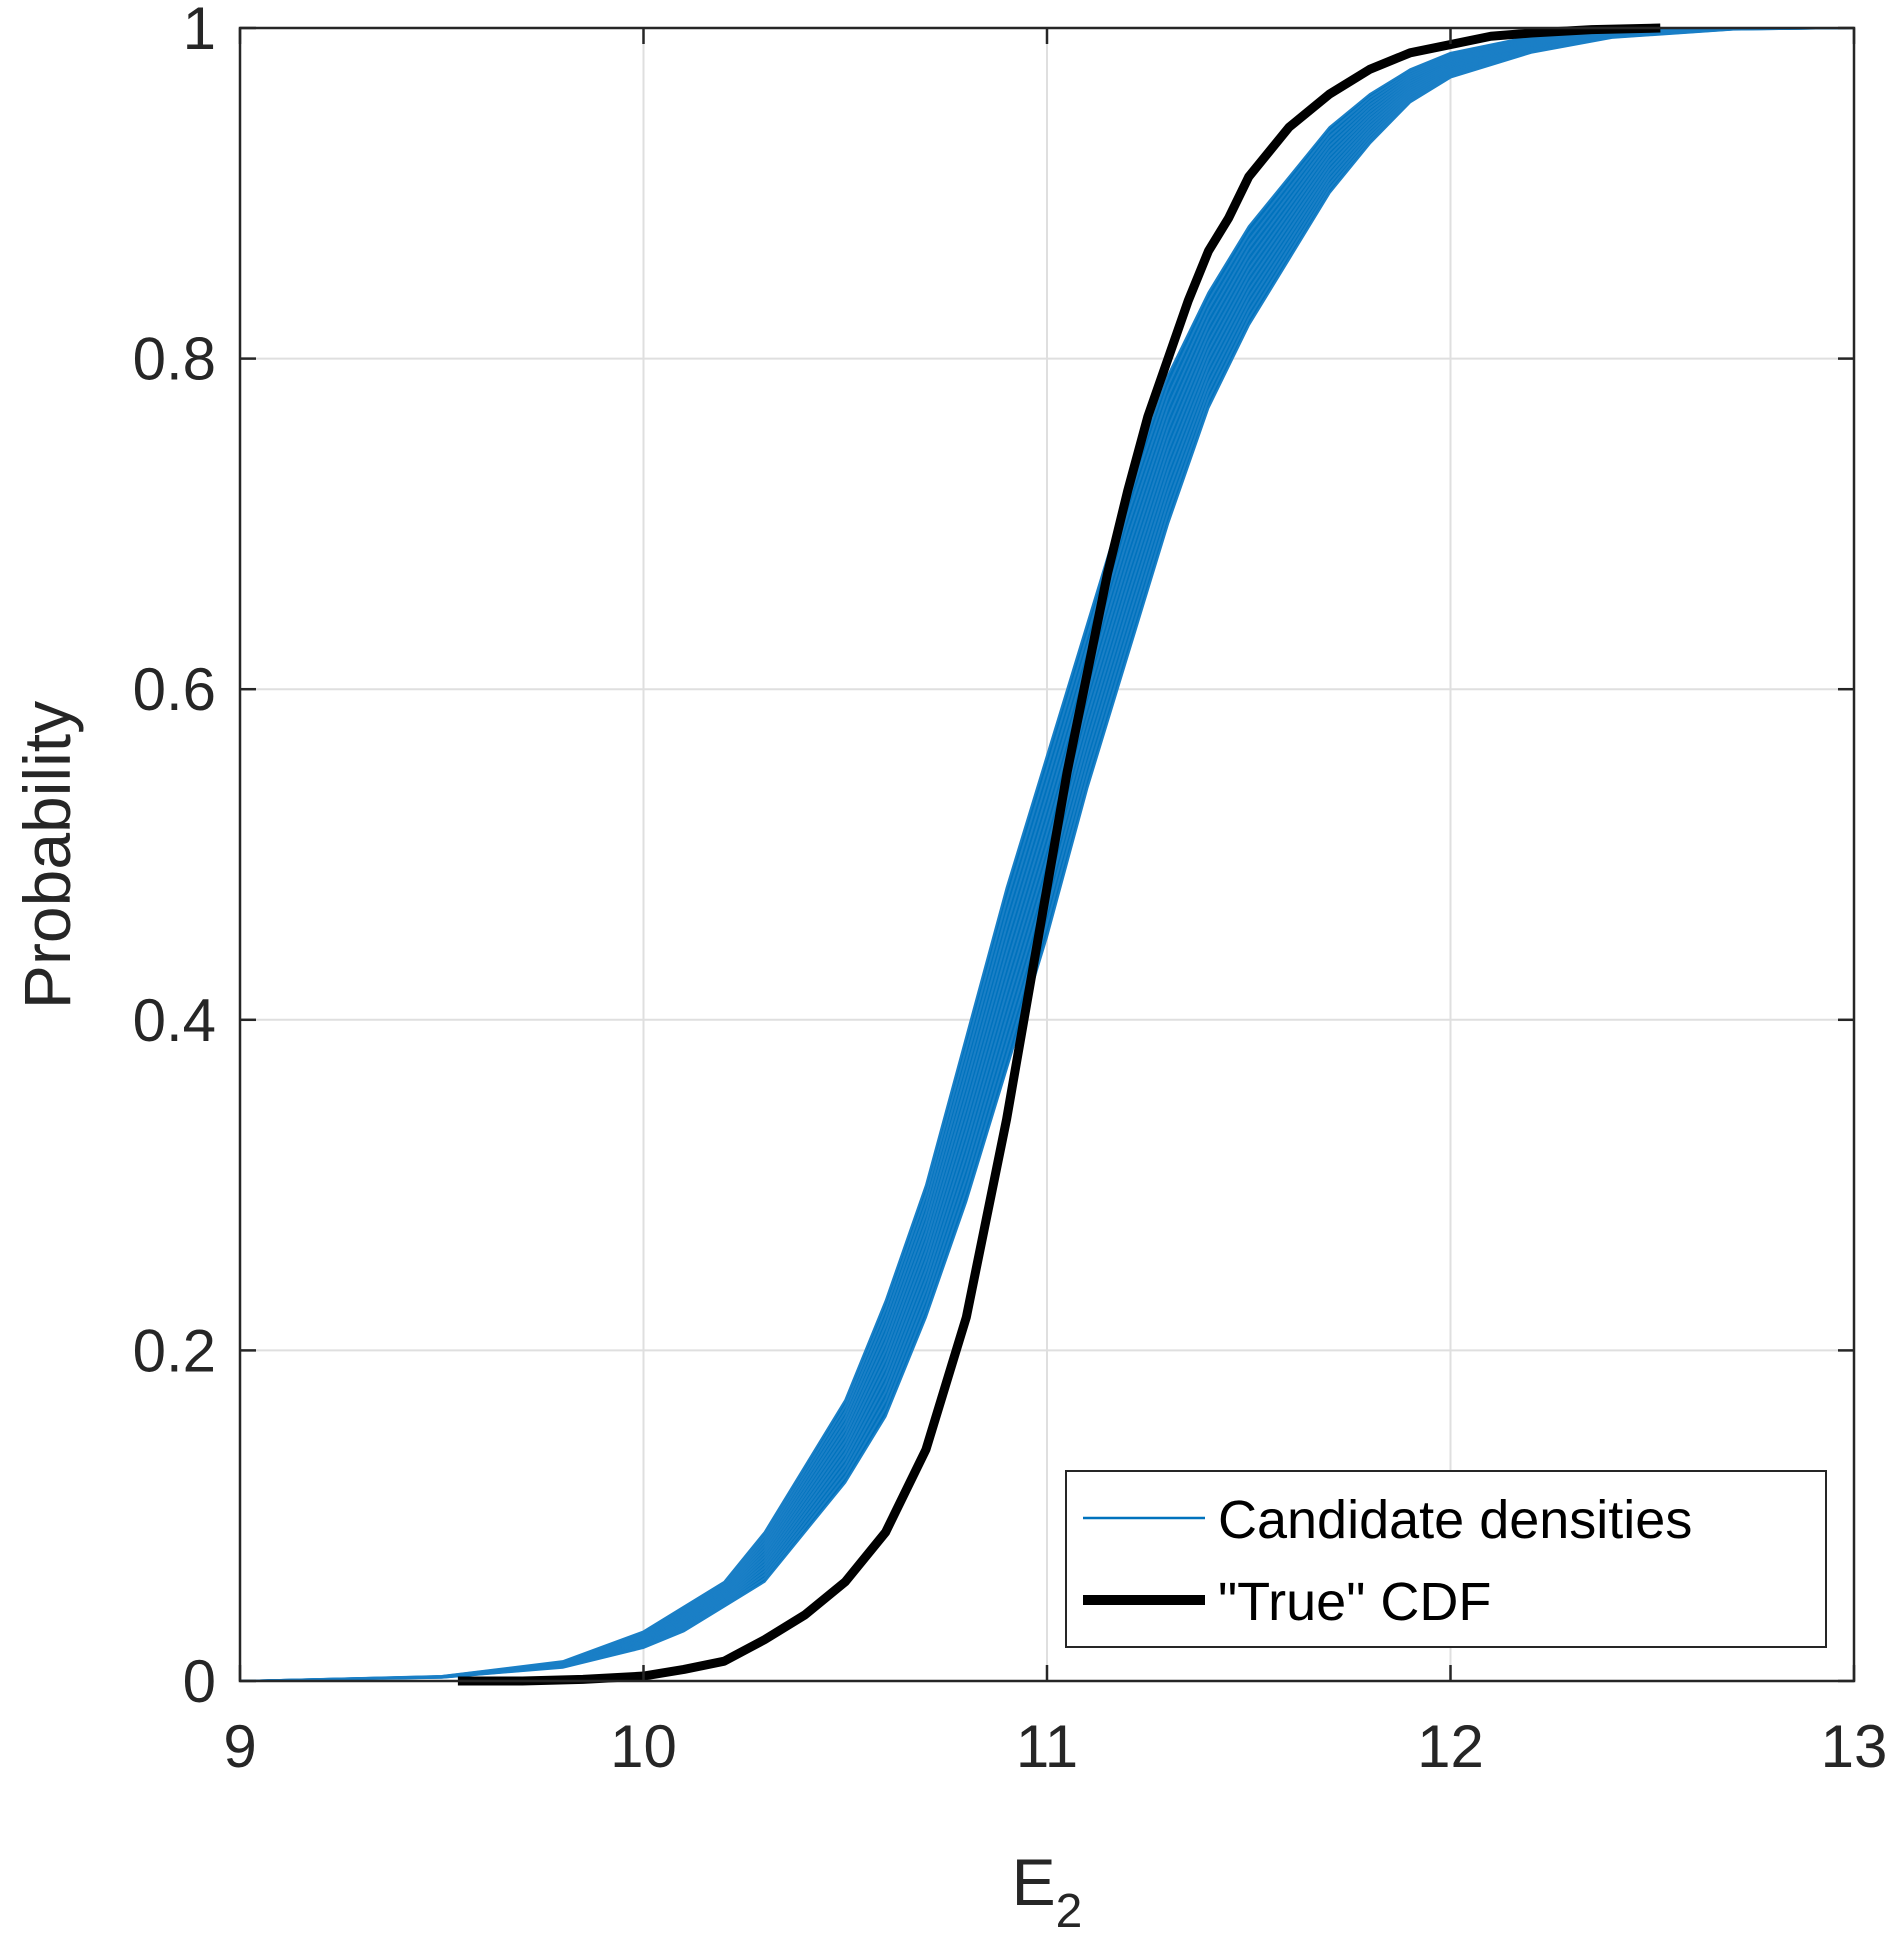  I want to click on x-axis-label-main: E, so click(1034, 1882).